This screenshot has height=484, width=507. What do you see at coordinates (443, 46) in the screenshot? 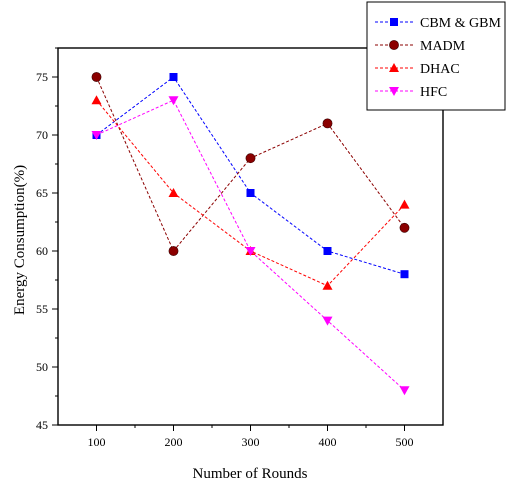
I see `legend-label: MADM` at bounding box center [443, 46].